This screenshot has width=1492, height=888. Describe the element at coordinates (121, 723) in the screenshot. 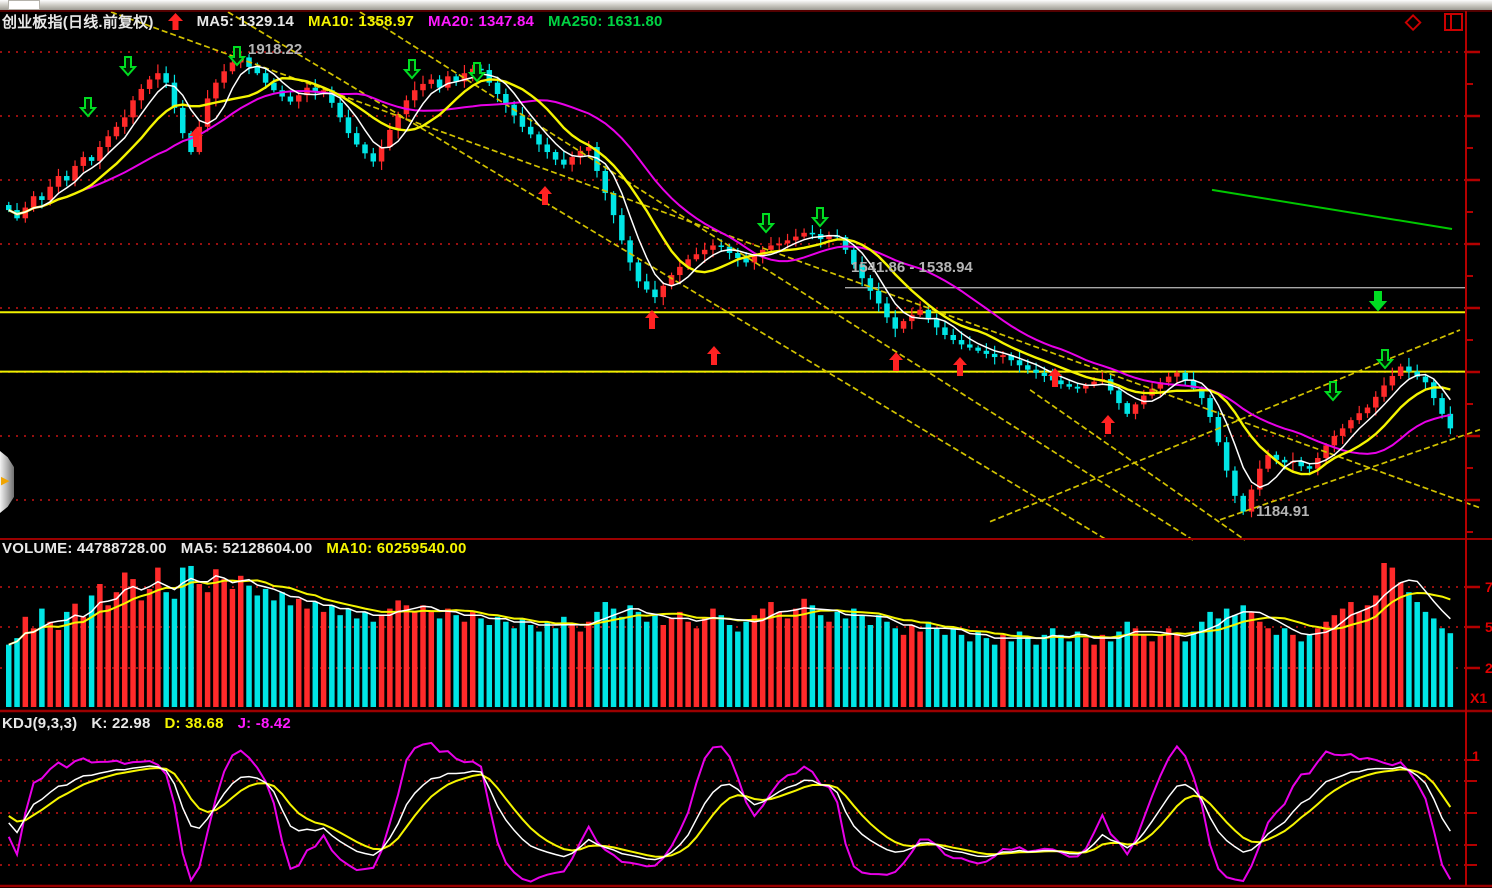

I see `kdj-k-value: K: 22.98` at that location.